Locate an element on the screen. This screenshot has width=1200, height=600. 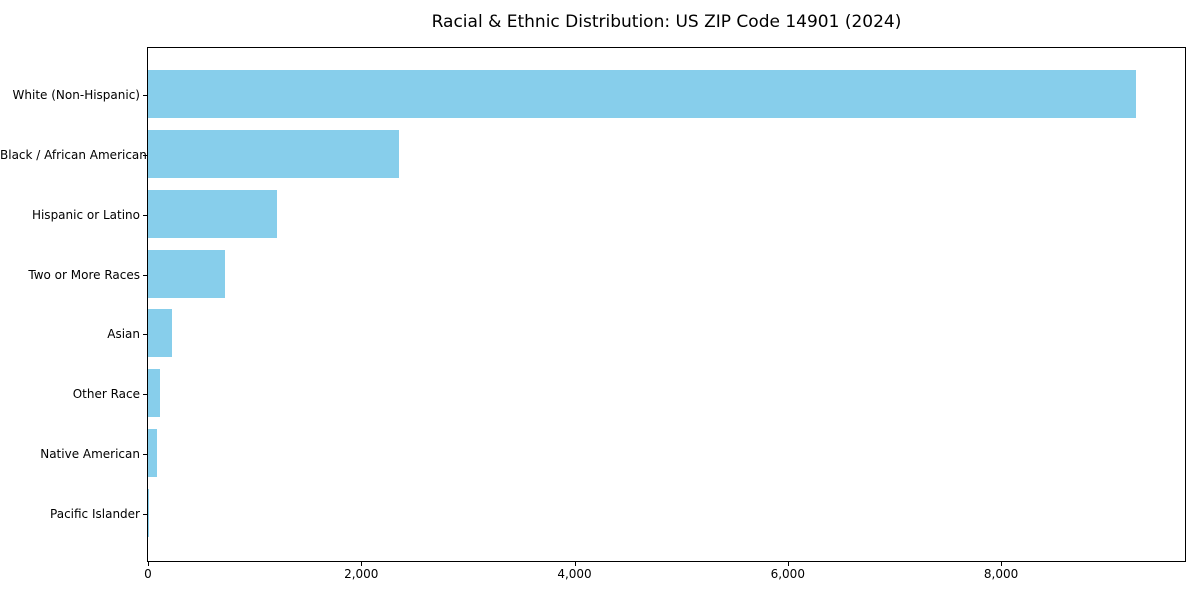
y-tick-label: Other Race is located at coordinates (106, 394).